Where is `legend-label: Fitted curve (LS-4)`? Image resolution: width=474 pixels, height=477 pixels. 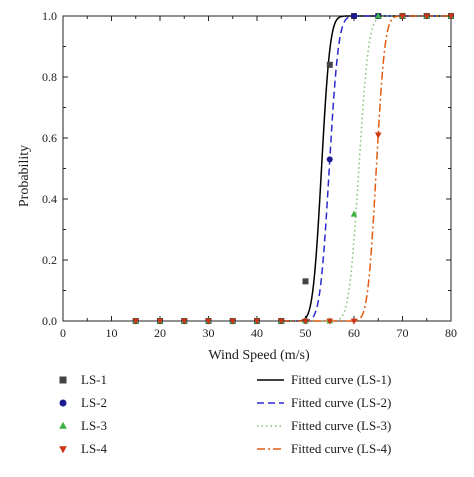
legend-label: Fitted curve (LS-4) is located at coordinates (341, 448).